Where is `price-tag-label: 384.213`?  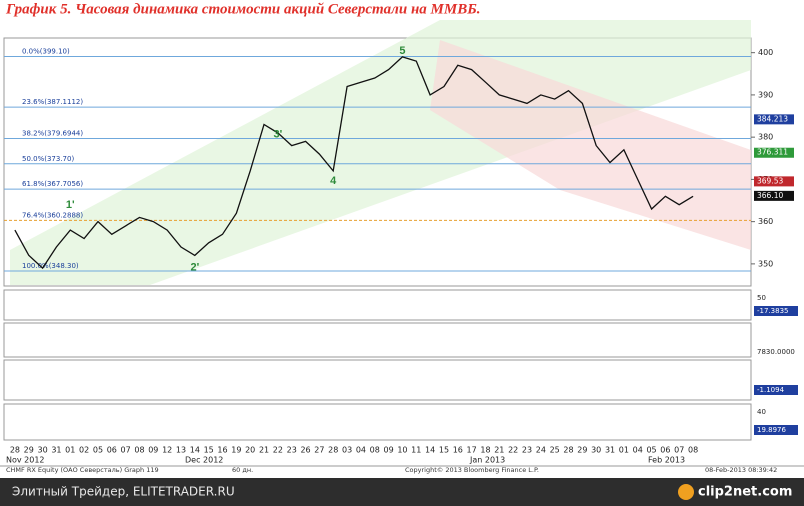 price-tag-label: 384.213 is located at coordinates (772, 118).